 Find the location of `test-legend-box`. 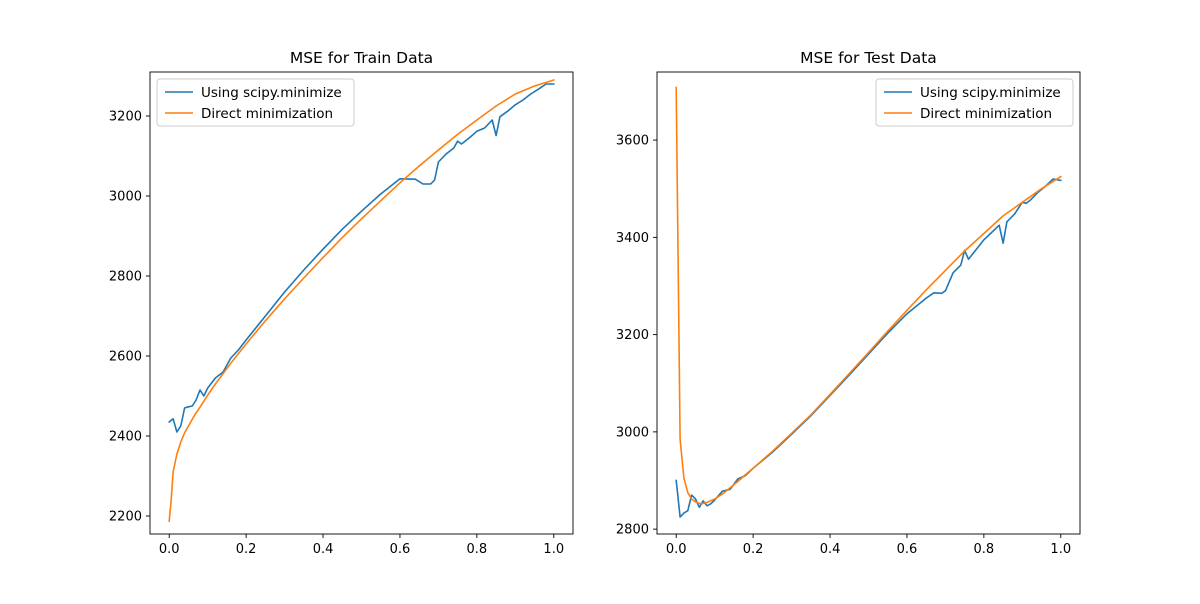

test-legend-box is located at coordinates (974, 102).